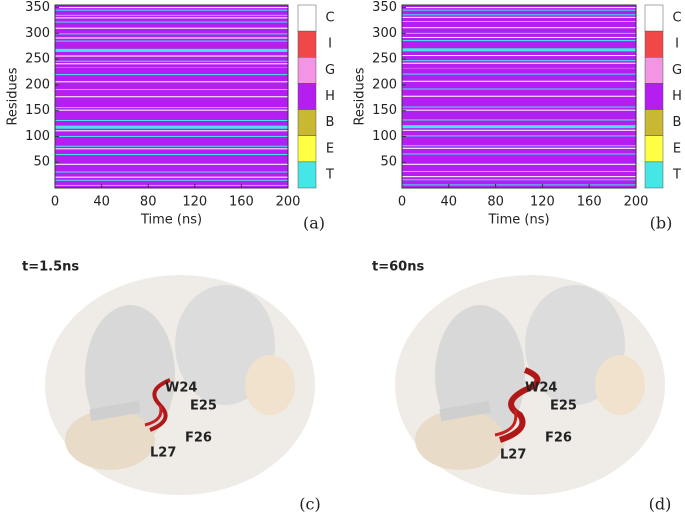 The width and height of the screenshot is (685, 519). I want to click on y-tick-label: 200, so click(37, 84).